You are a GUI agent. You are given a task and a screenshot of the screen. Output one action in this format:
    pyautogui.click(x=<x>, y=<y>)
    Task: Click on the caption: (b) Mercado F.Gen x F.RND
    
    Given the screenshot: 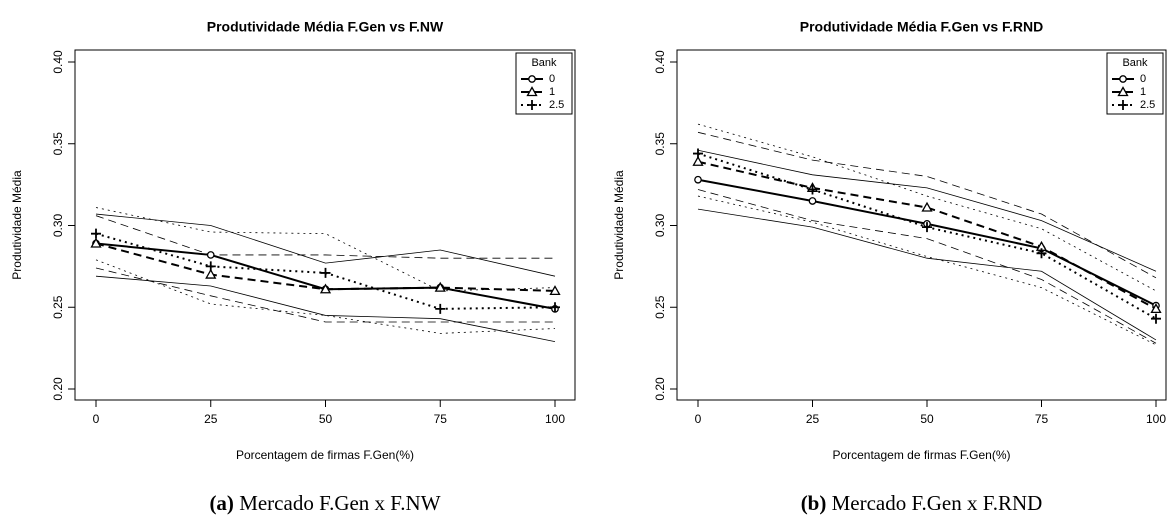 What is the action you would take?
    pyautogui.click(x=922, y=503)
    